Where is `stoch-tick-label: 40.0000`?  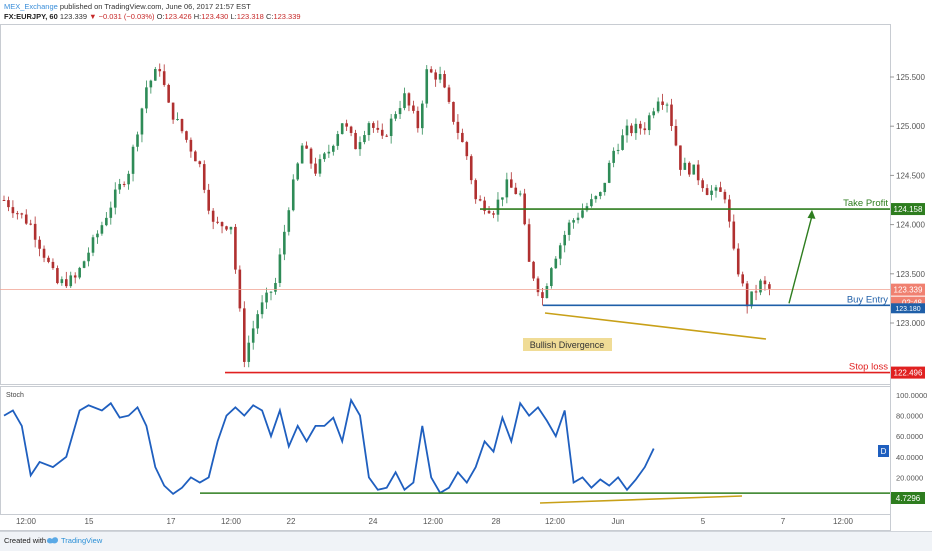 stoch-tick-label: 40.0000 is located at coordinates (909, 457).